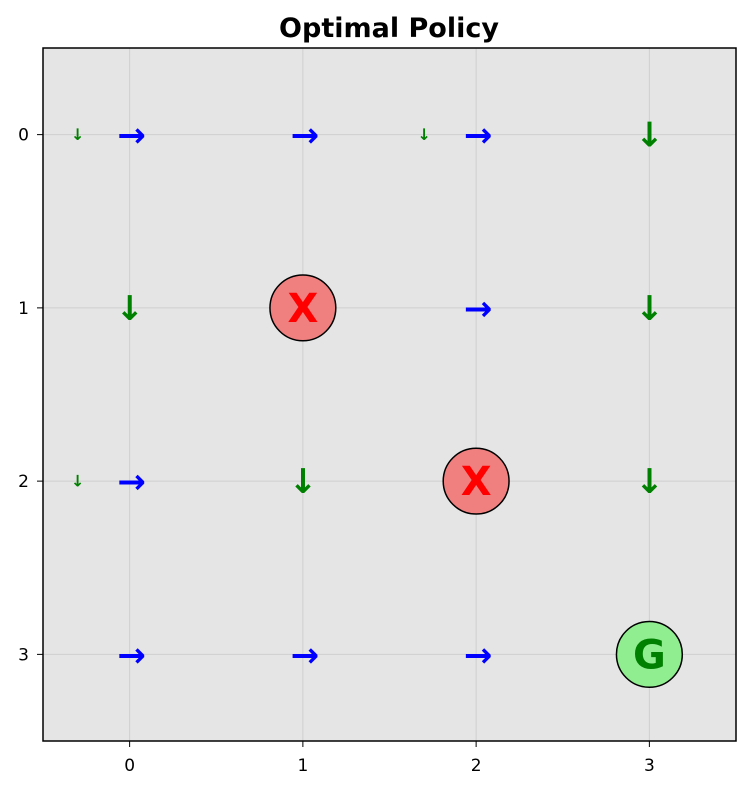 Image resolution: width=750 pixels, height=792 pixels. What do you see at coordinates (302, 766) in the screenshot?
I see `x-tick-label: 1` at bounding box center [302, 766].